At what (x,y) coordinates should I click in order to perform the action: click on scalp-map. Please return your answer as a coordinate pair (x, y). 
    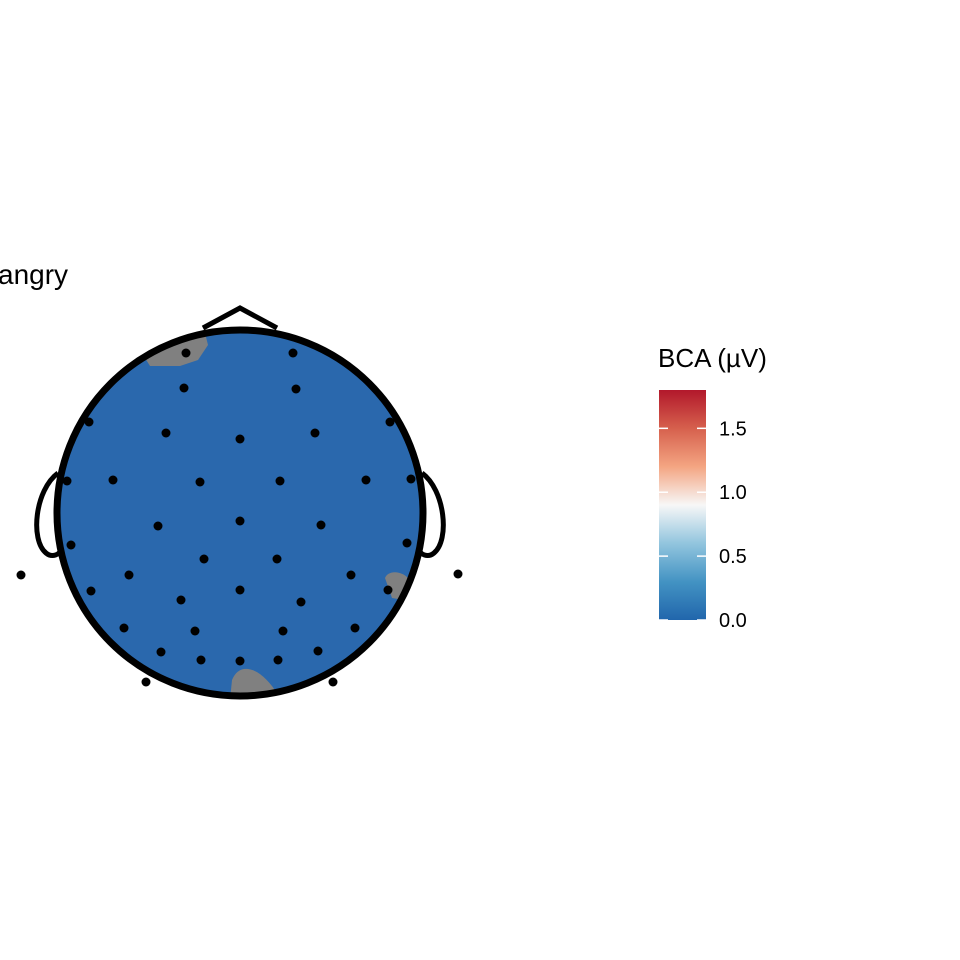
    Looking at the image, I should click on (240, 513).